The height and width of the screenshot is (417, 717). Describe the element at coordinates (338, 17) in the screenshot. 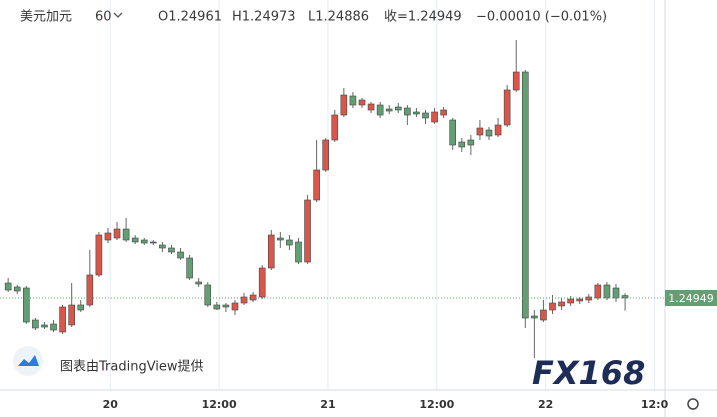

I see `low-label: L1.24886` at that location.